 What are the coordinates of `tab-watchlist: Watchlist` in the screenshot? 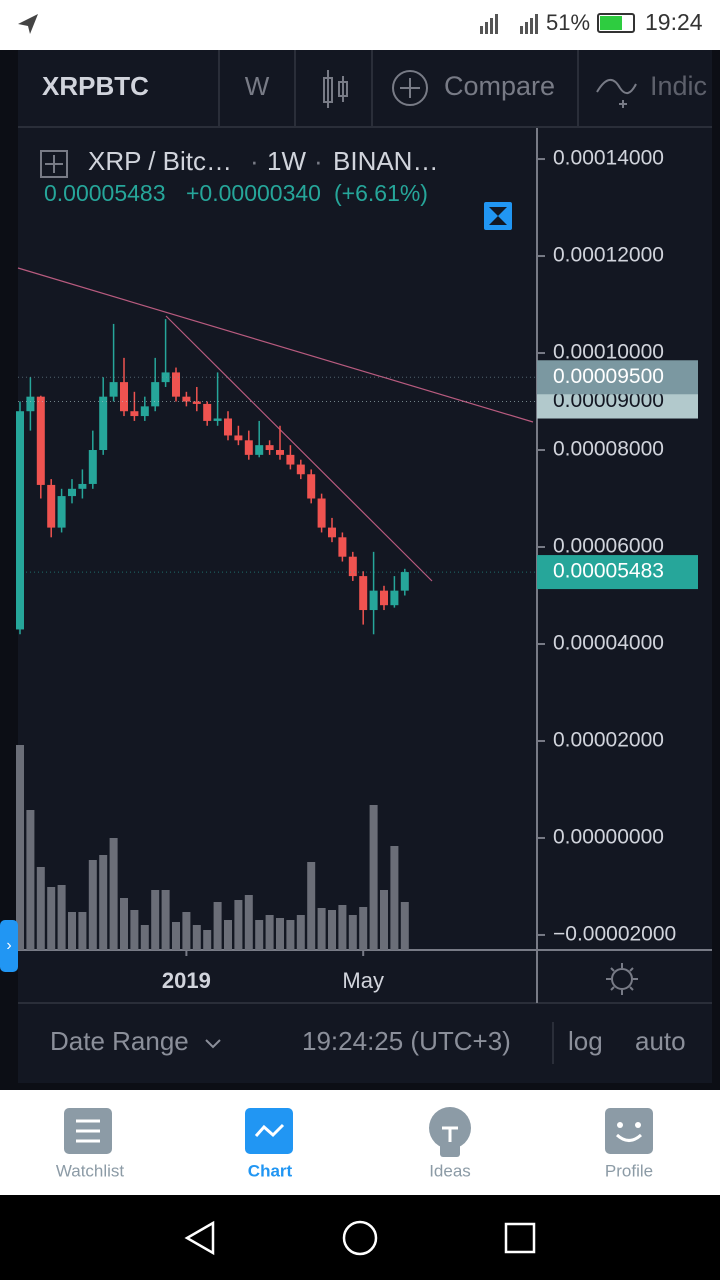 It's located at (90, 1144).